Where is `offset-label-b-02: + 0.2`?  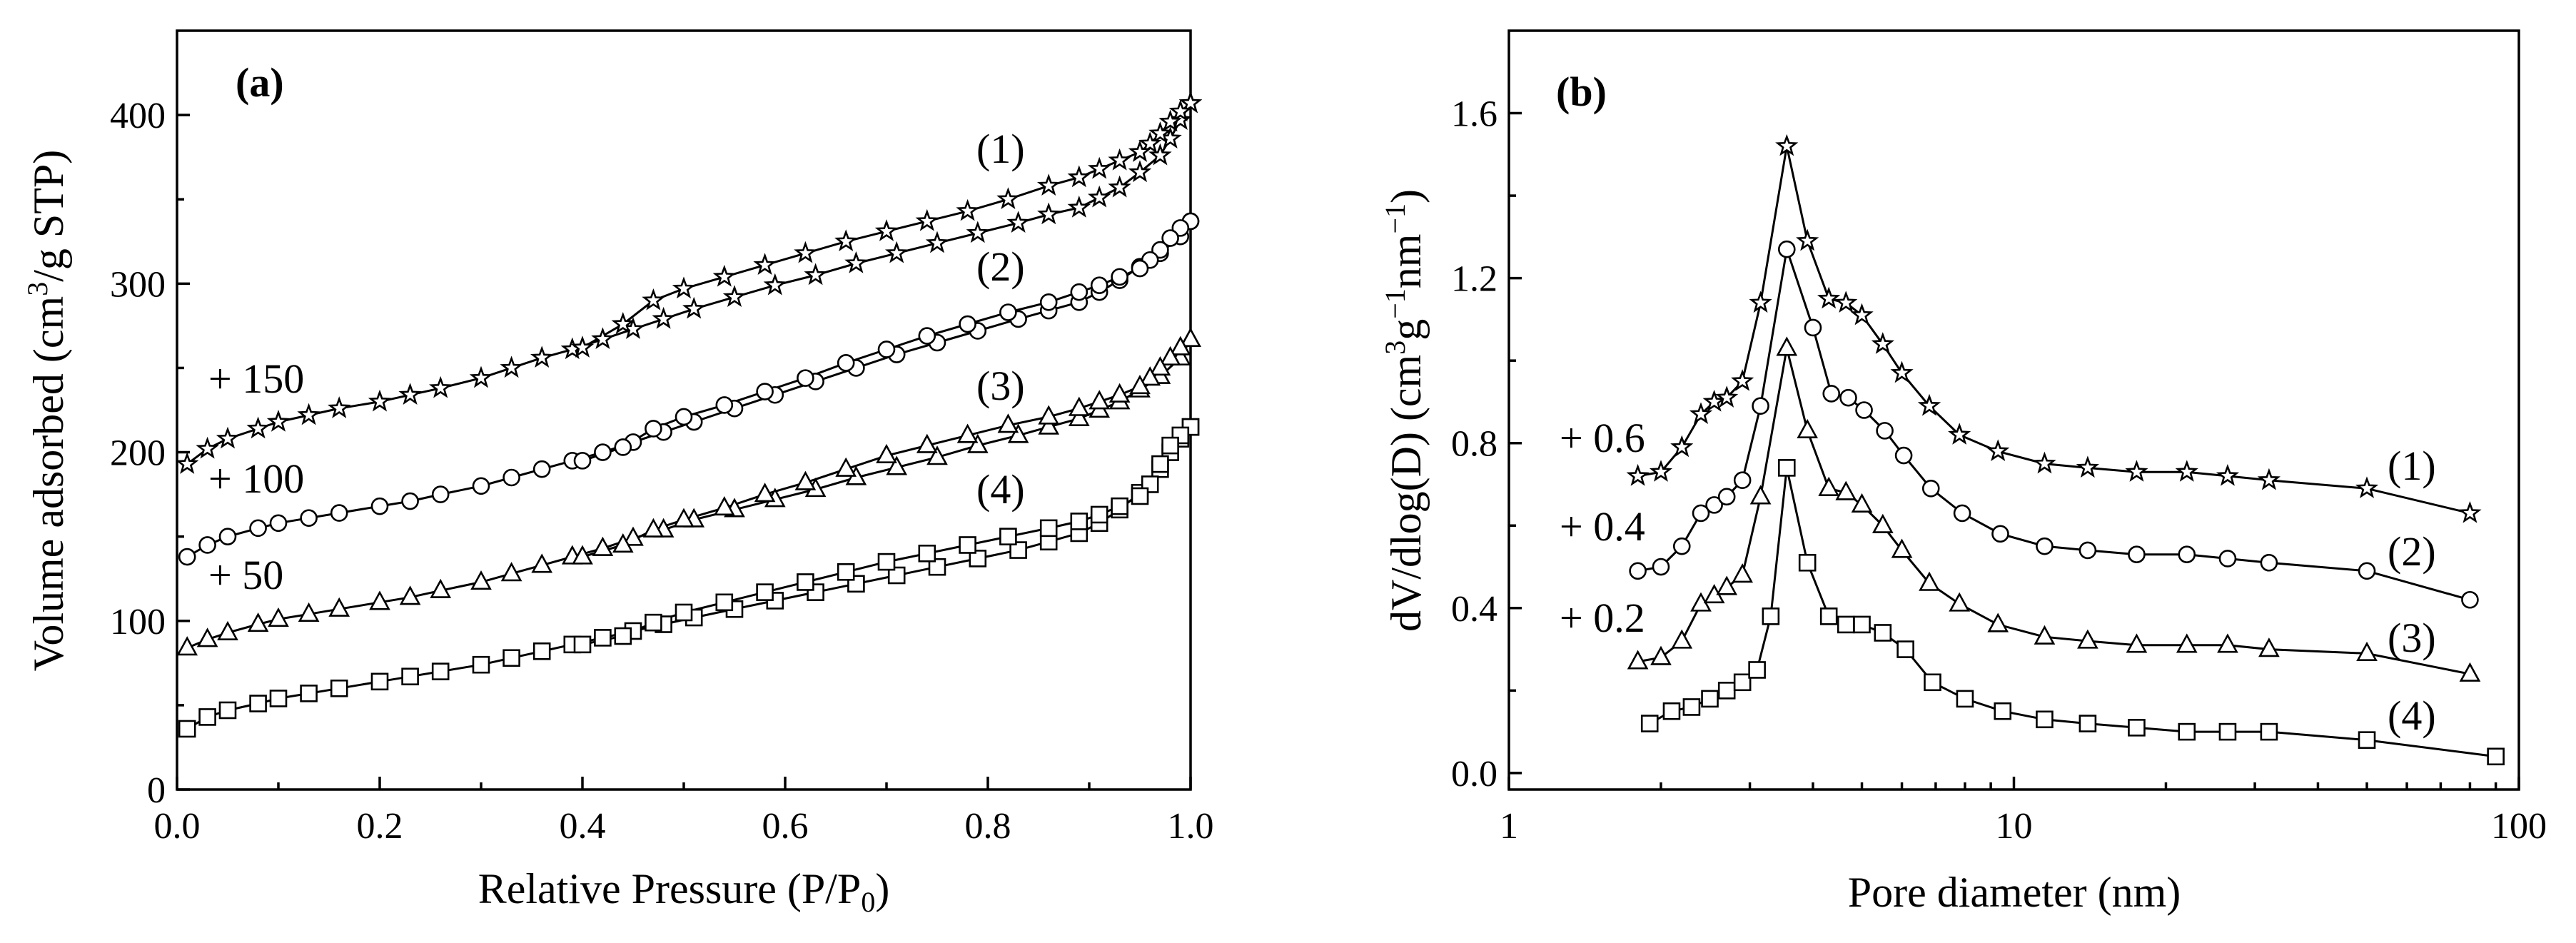
offset-label-b-02: + 0.2 is located at coordinates (1602, 618).